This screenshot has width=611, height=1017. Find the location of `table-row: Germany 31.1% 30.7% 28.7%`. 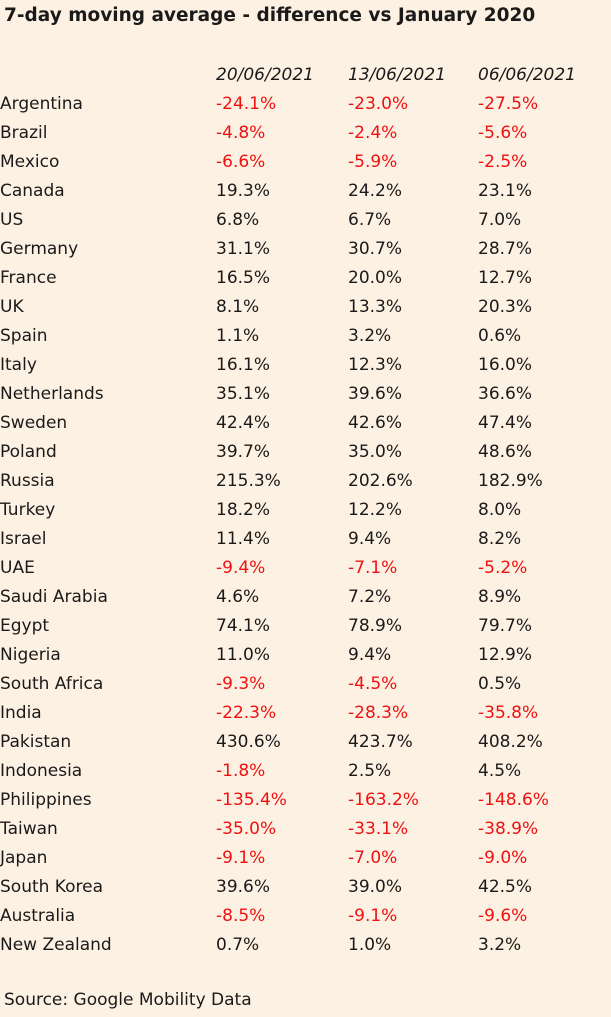

table-row: Germany 31.1% 30.7% 28.7% is located at coordinates (305, 248).